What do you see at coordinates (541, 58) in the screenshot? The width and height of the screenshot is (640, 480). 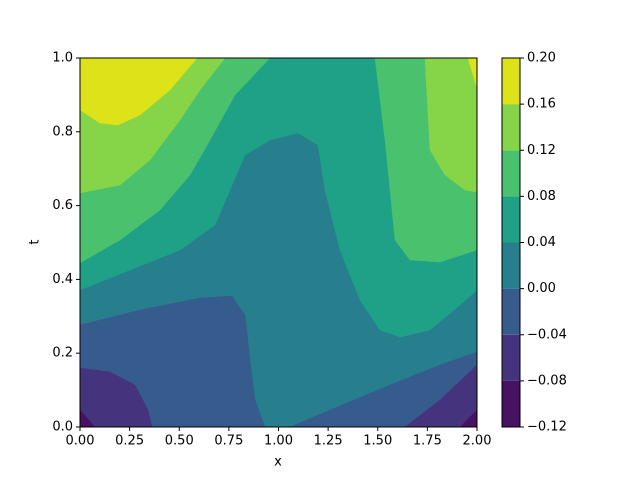 I see `colorbar-tick-label: 0.20` at bounding box center [541, 58].